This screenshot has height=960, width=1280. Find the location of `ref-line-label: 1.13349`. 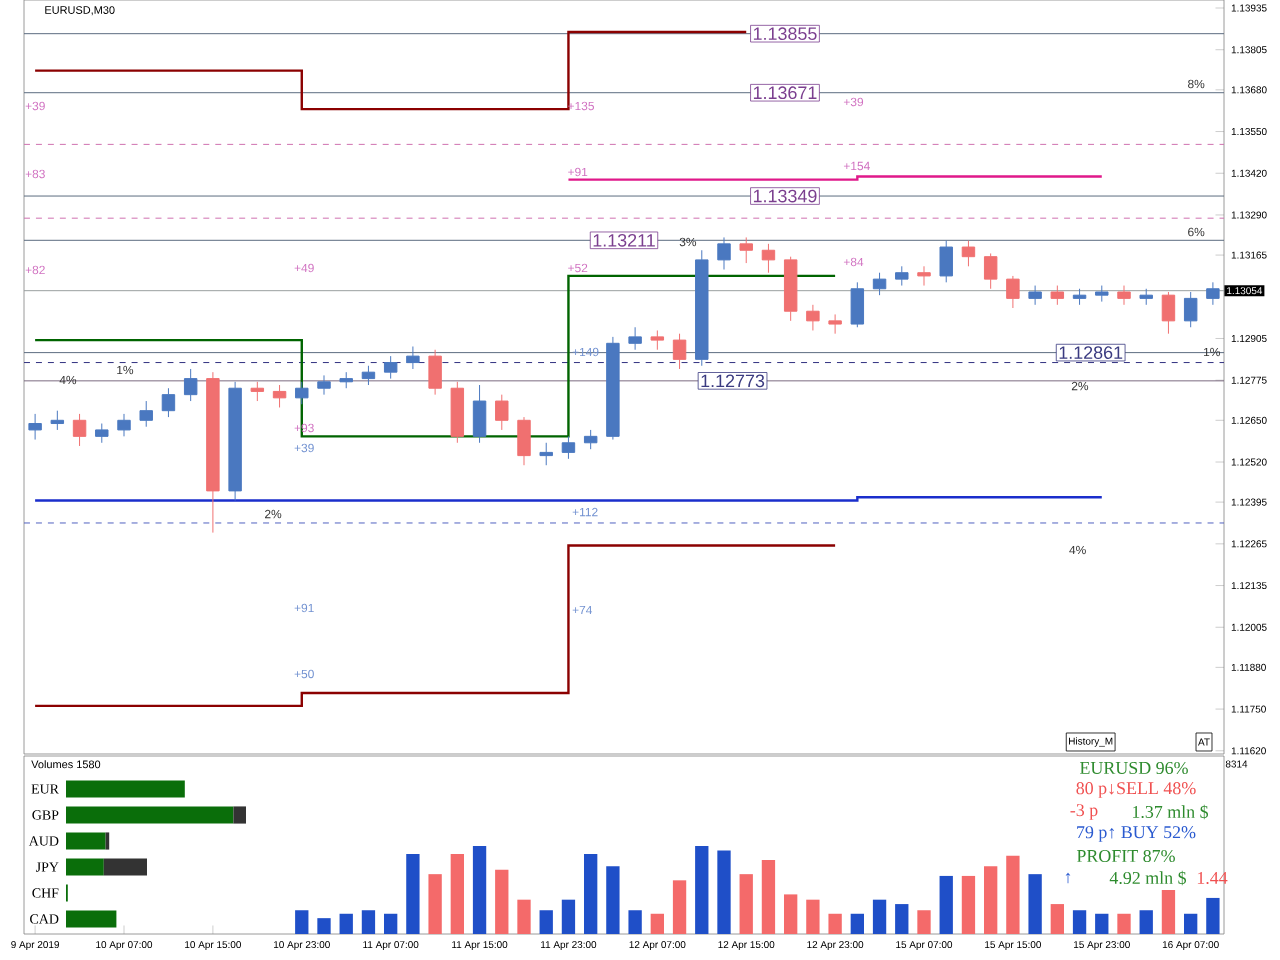

ref-line-label: 1.13349 is located at coordinates (785, 196).